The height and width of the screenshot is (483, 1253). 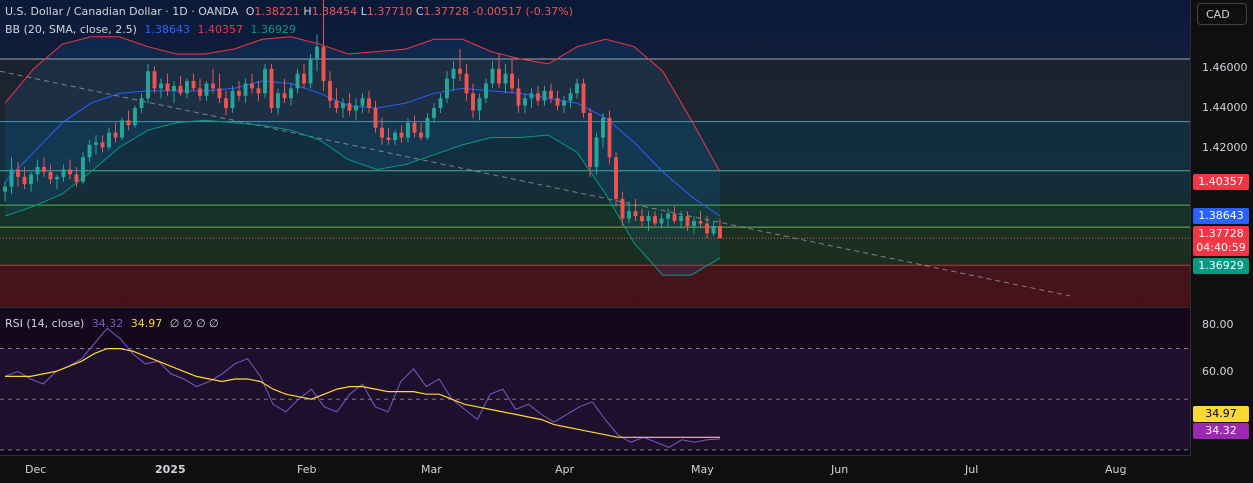 I want to click on rsi-legend: RSI (14, close) 34.32 34.97 ∅ ∅ ∅ ∅, so click(x=114, y=323).